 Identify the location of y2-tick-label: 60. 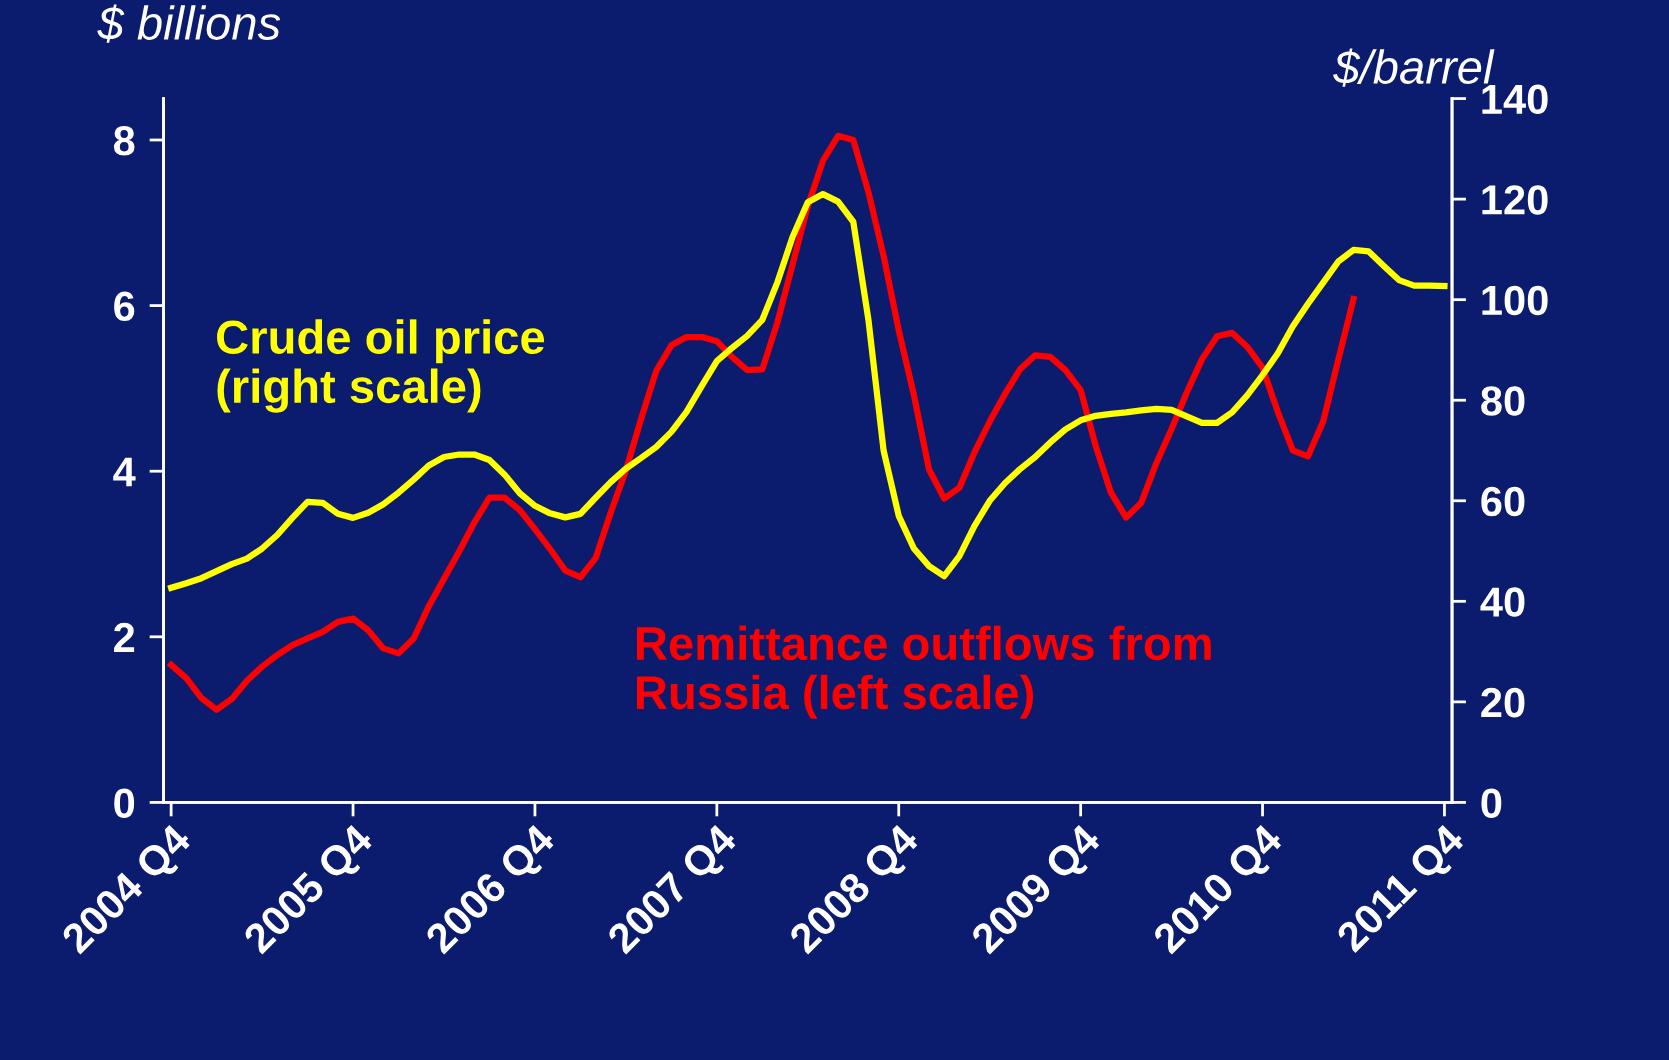
(1503, 501).